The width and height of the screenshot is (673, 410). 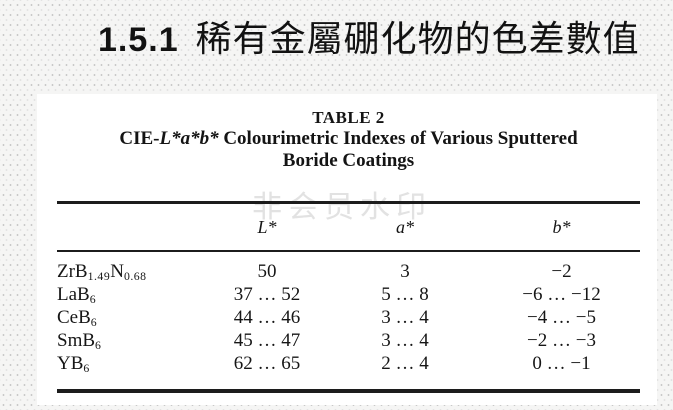 I want to click on table-mid-rule, so click(x=348, y=251).